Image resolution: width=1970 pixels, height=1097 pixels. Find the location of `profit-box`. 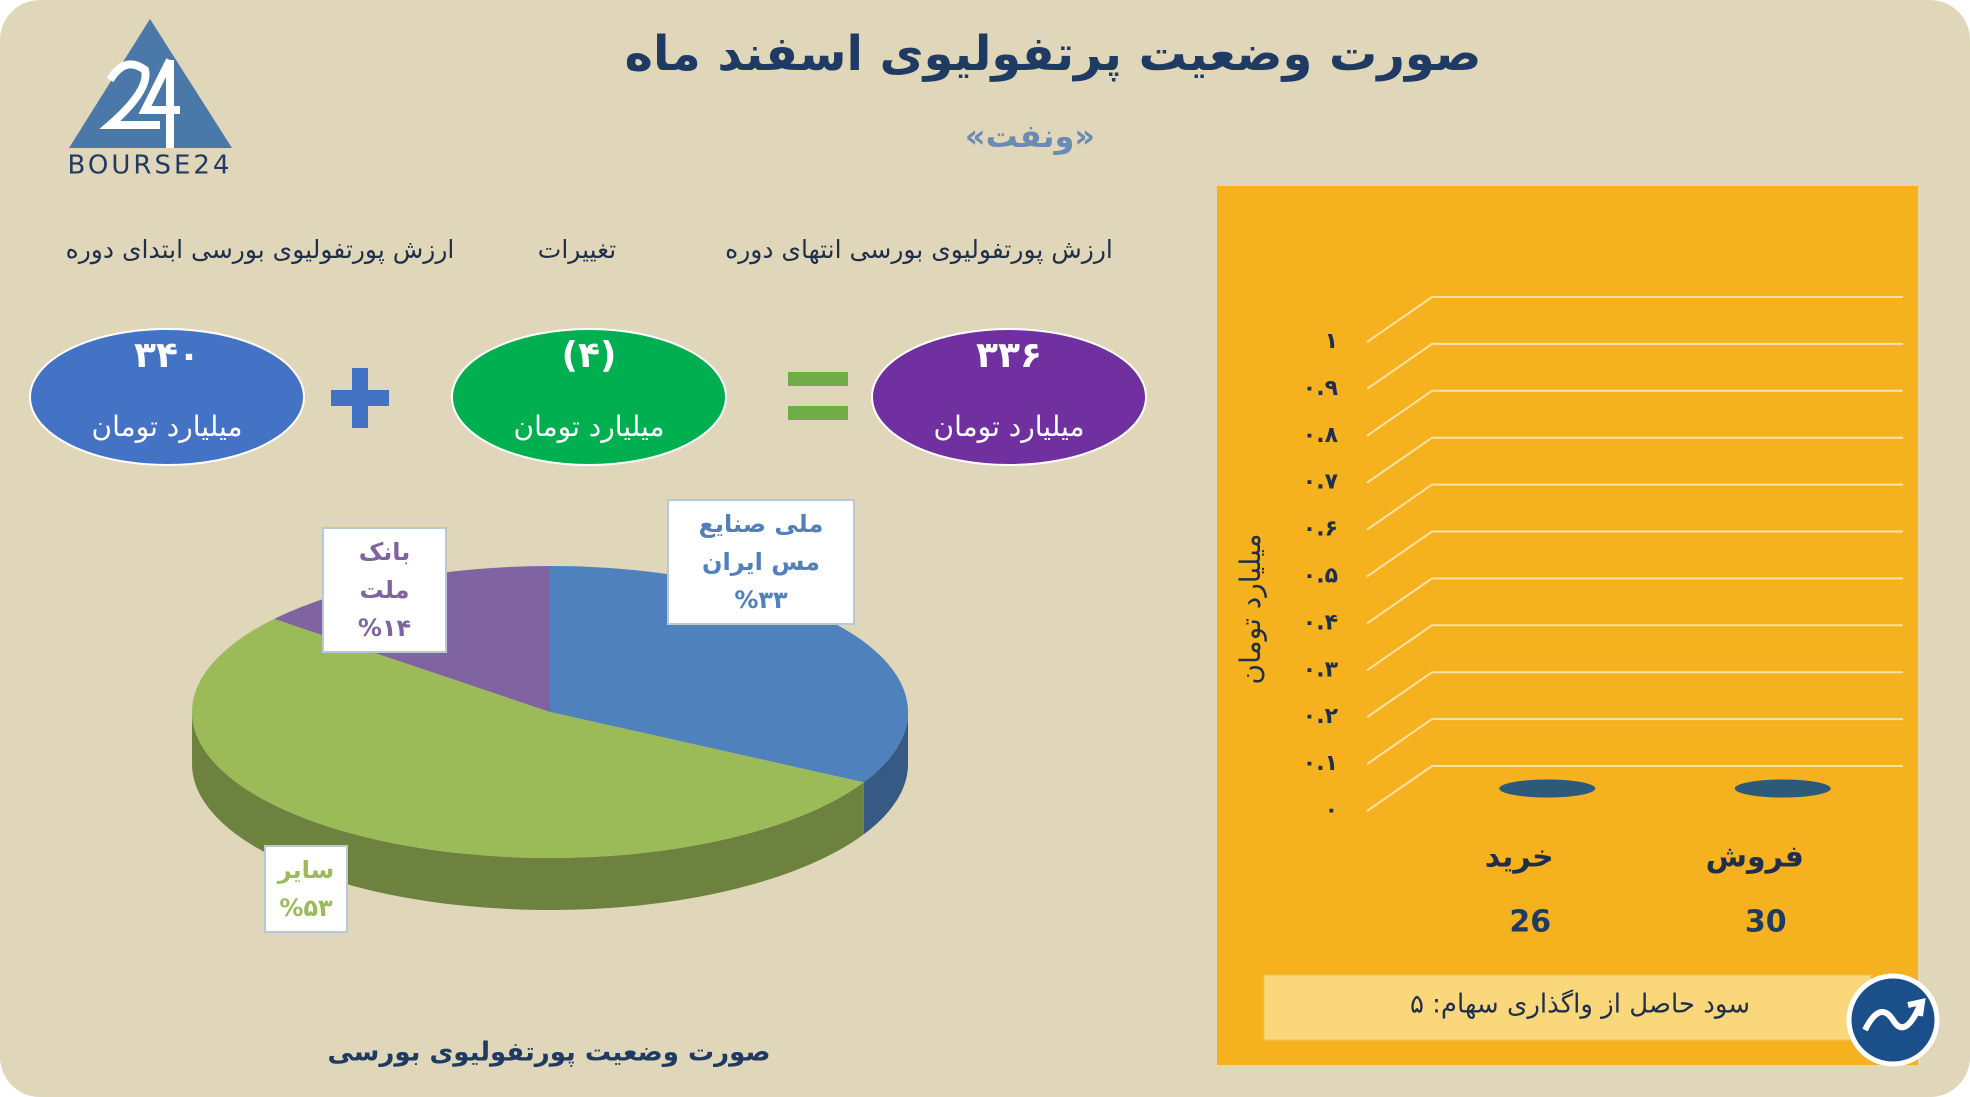

profit-box is located at coordinates (1567, 1007).